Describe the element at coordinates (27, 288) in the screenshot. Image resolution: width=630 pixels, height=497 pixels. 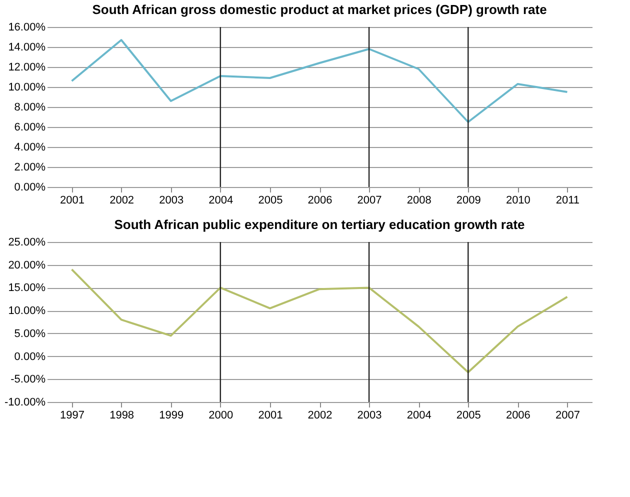
I see `y-tick-label: 15.00%` at that location.